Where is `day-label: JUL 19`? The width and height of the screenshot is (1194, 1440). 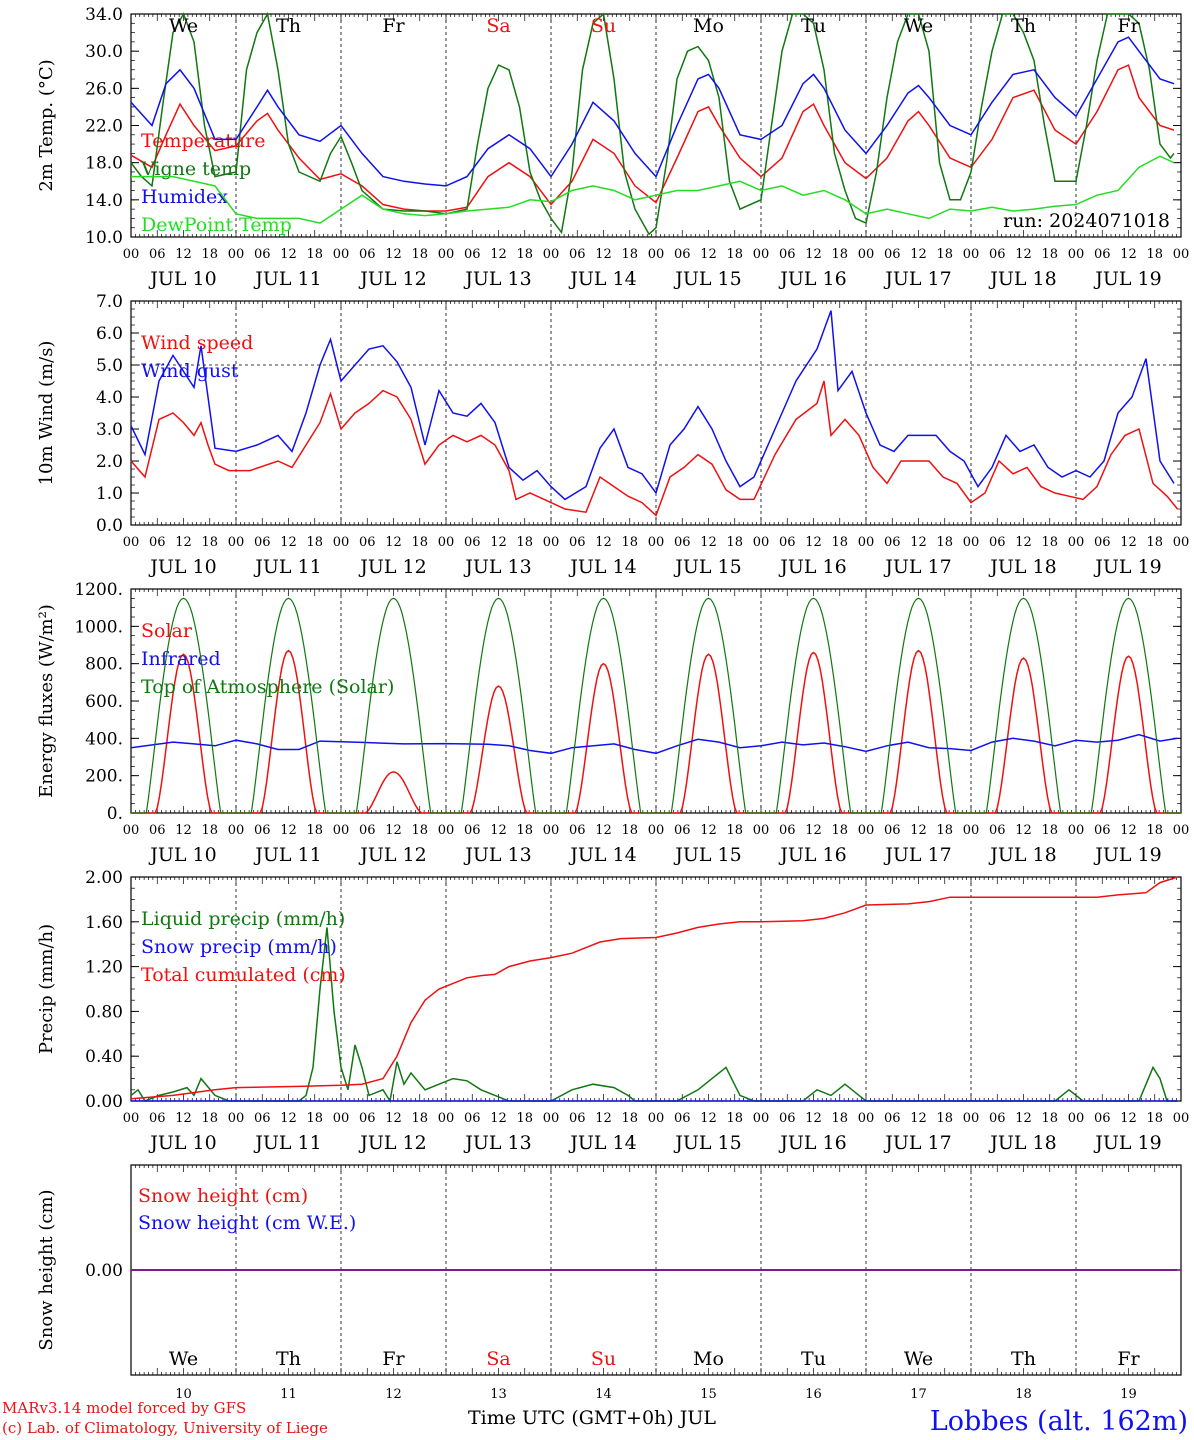
day-label: JUL 19 is located at coordinates (1127, 1143).